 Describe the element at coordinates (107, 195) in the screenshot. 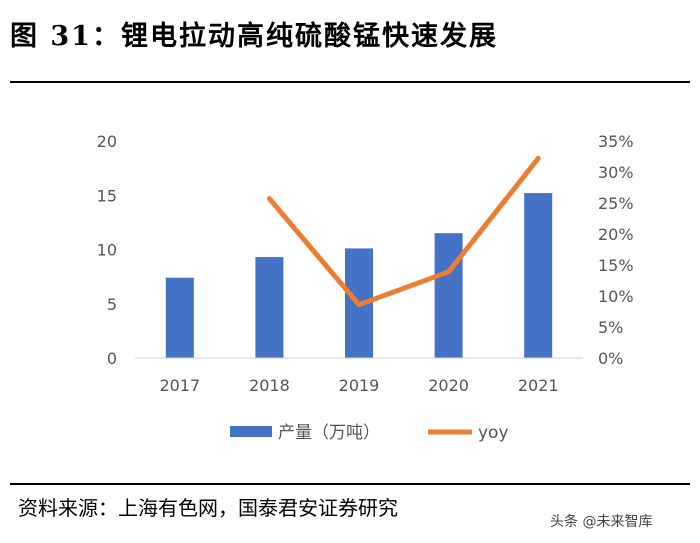

I see `left-tick-label: 15` at that location.